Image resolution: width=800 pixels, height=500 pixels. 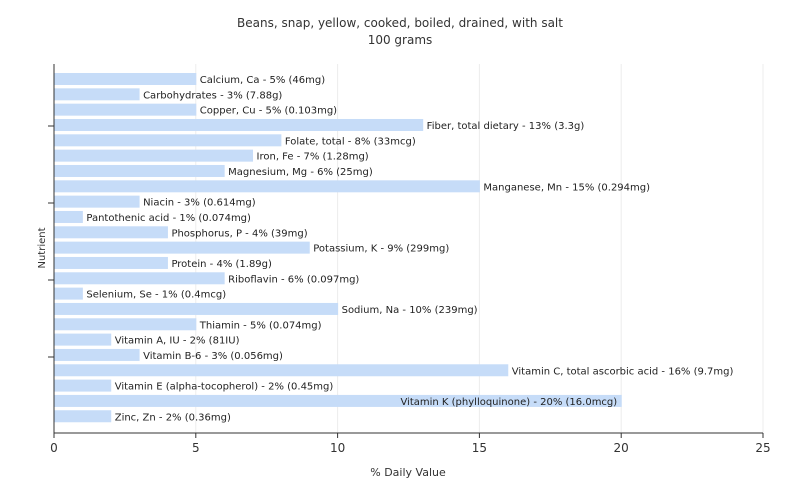 What do you see at coordinates (300, 172) in the screenshot?
I see `data-label: Magnesium, Mg - 6% (25mg)` at bounding box center [300, 172].